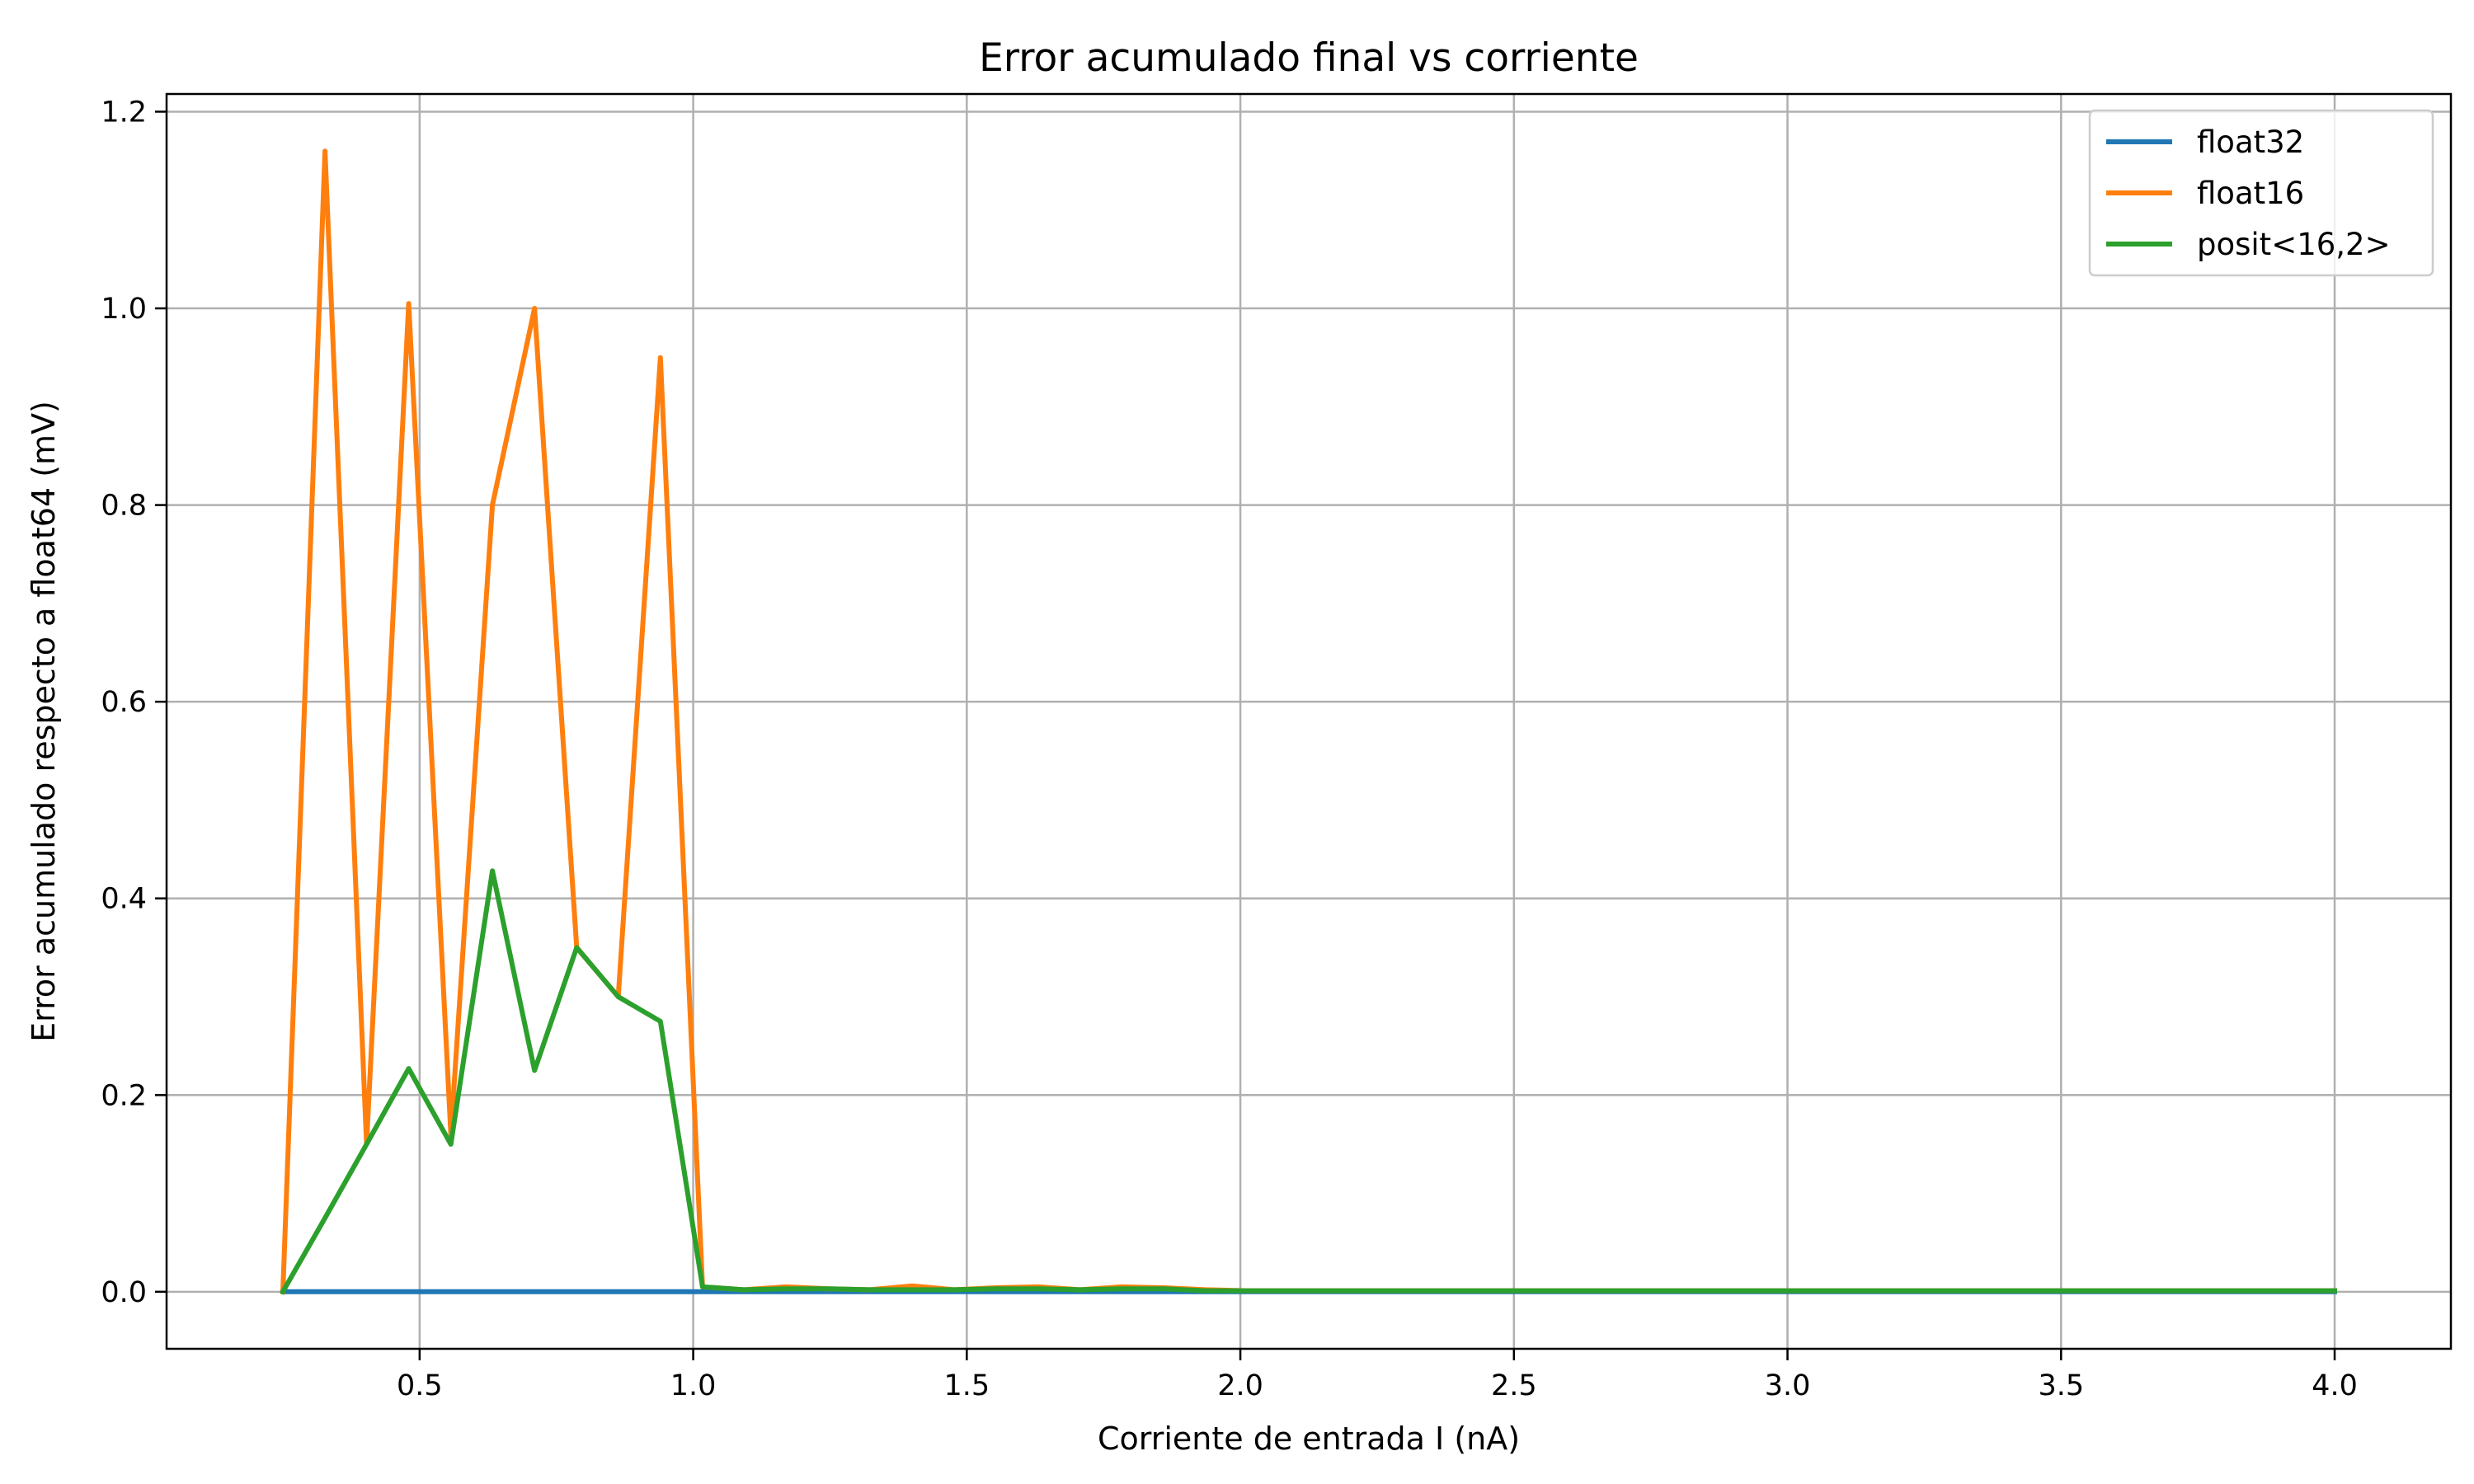 This screenshot has height=1484, width=2474. What do you see at coordinates (124, 1095) in the screenshot?
I see `y-tick-label: 0.2` at bounding box center [124, 1095].